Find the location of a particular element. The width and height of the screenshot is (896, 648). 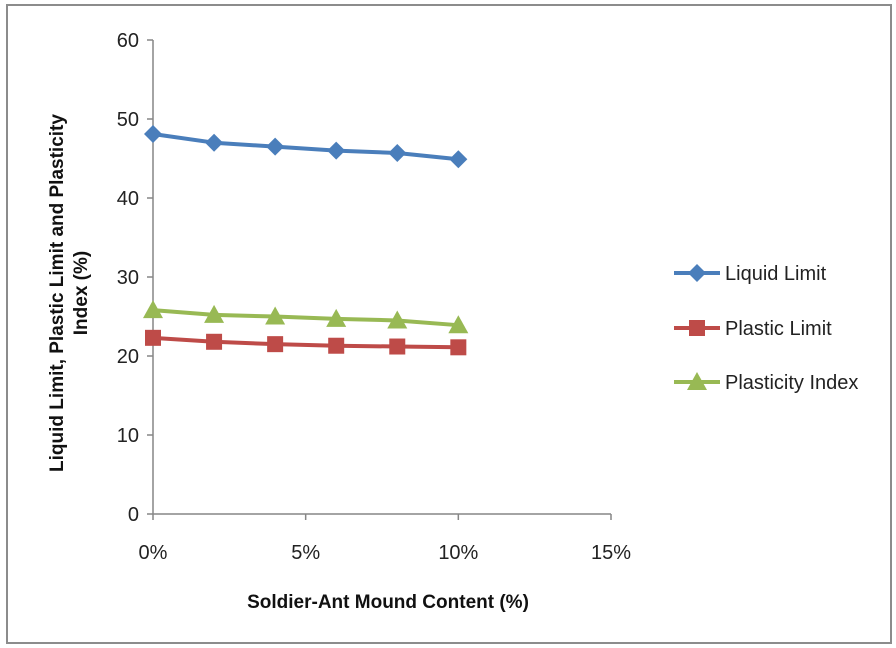

x-tick-label: 0% is located at coordinates (153, 553).